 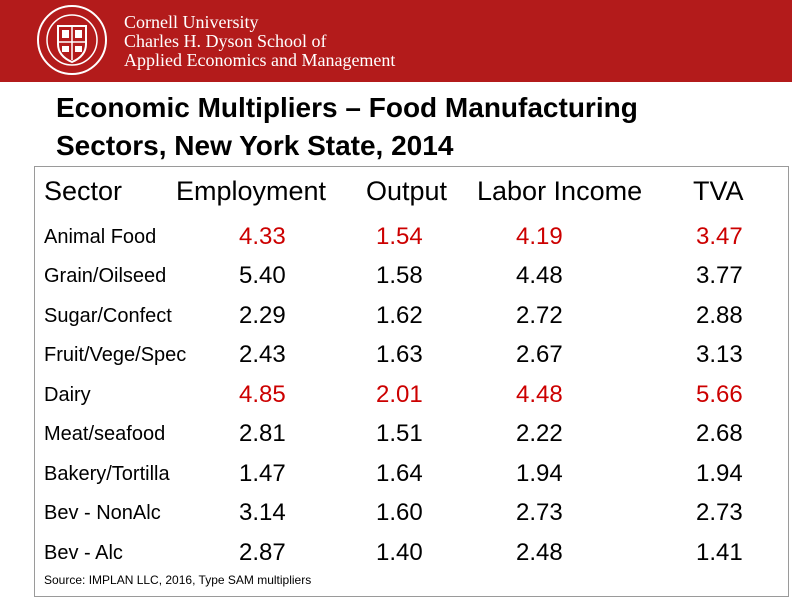 What do you see at coordinates (719, 236) in the screenshot?
I see `cell-tva: 3.47` at bounding box center [719, 236].